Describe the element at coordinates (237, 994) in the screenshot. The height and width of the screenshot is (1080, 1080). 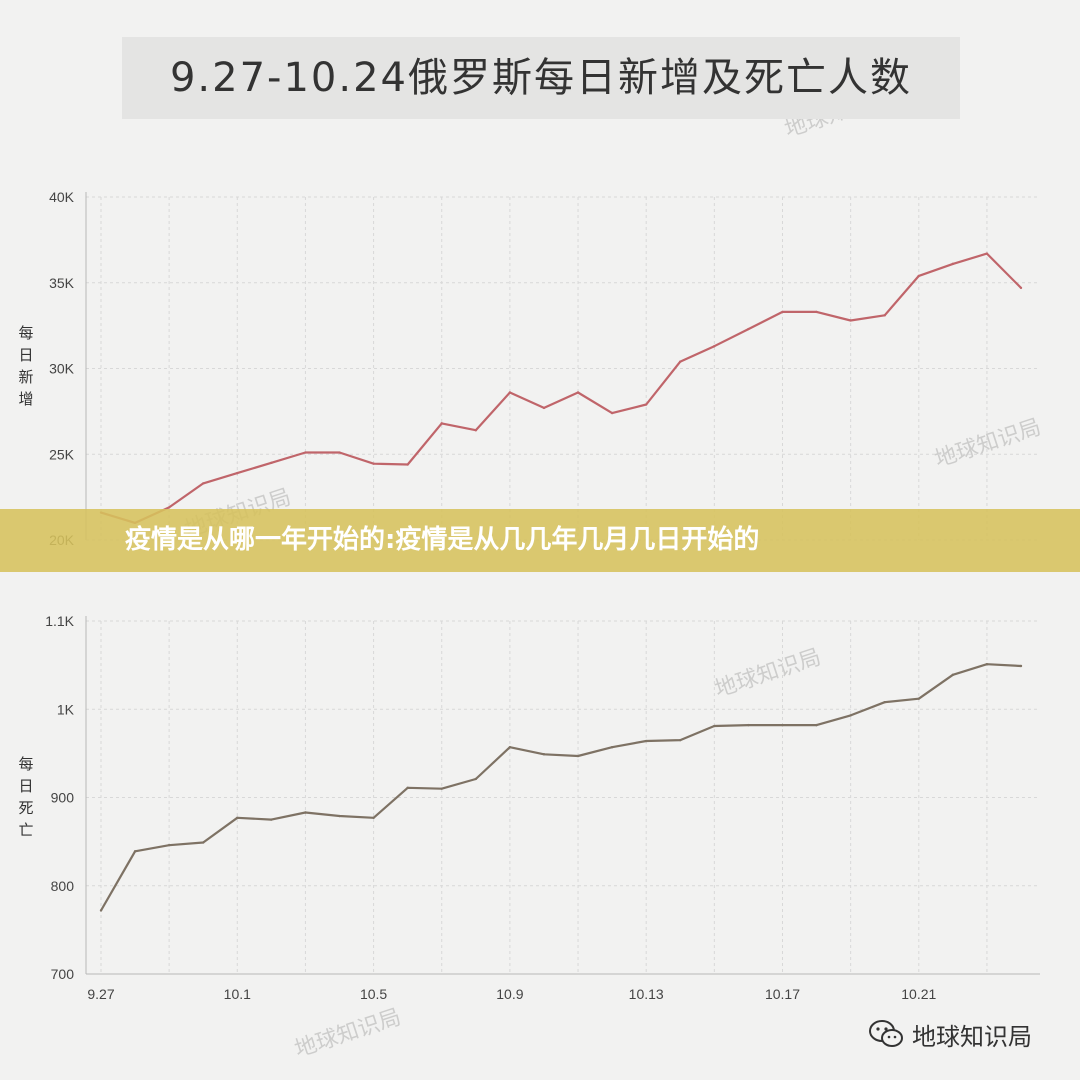
I see `x-tick-label: 10.1` at that location.